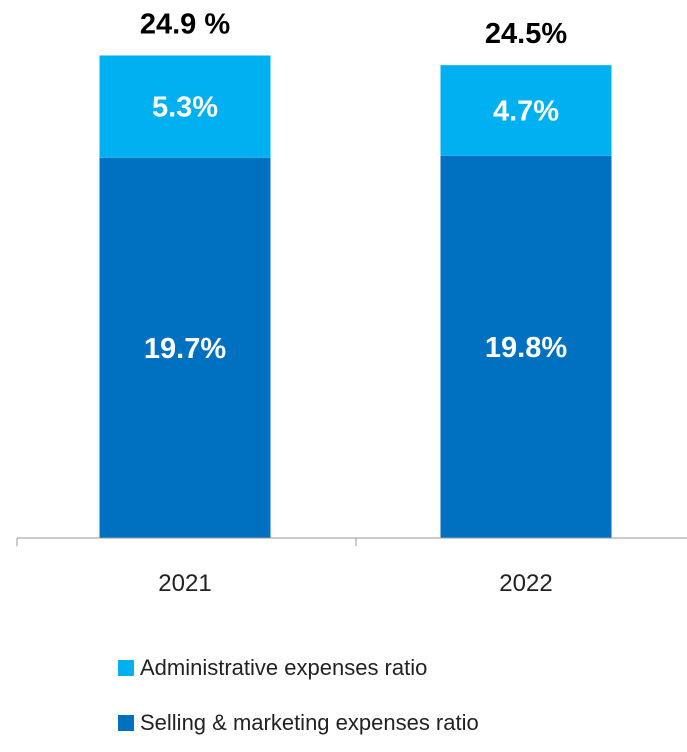  Describe the element at coordinates (525, 583) in the screenshot. I see `x-tick-label-2022: 2022` at that location.